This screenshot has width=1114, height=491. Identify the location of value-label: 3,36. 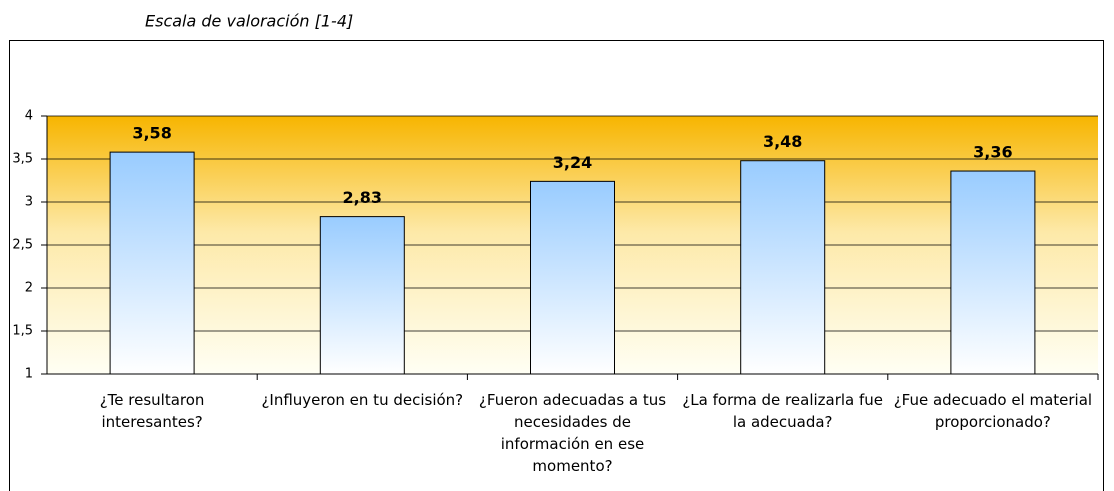
(992, 152).